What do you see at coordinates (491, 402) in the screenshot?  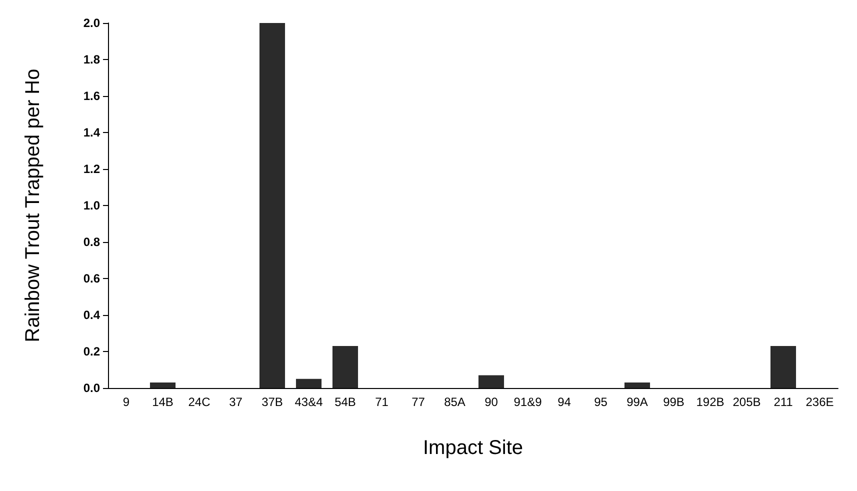 I see `x-tick-label: 90` at bounding box center [491, 402].